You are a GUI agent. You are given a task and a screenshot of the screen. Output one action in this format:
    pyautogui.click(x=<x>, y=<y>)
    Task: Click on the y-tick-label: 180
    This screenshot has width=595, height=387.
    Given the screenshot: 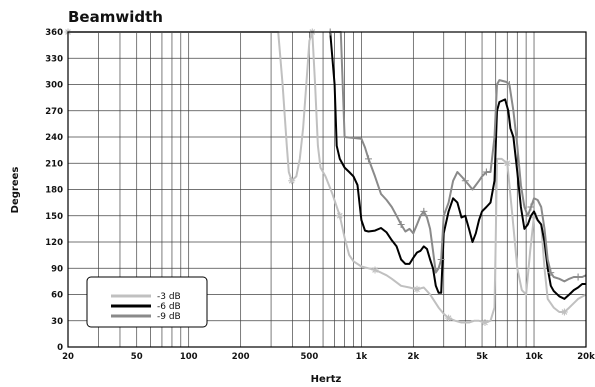 What is the action you would take?
    pyautogui.click(x=54, y=191)
    